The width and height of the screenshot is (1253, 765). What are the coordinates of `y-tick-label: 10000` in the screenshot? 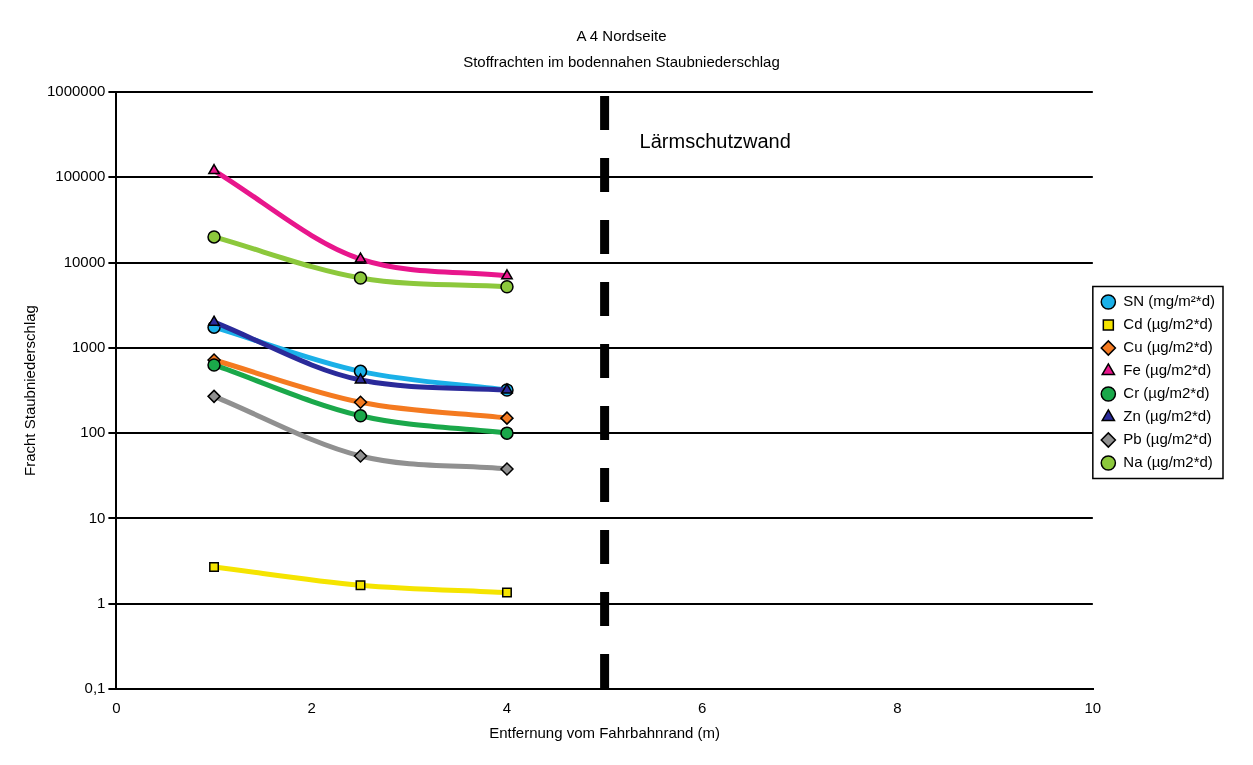 It's located at (84, 261).